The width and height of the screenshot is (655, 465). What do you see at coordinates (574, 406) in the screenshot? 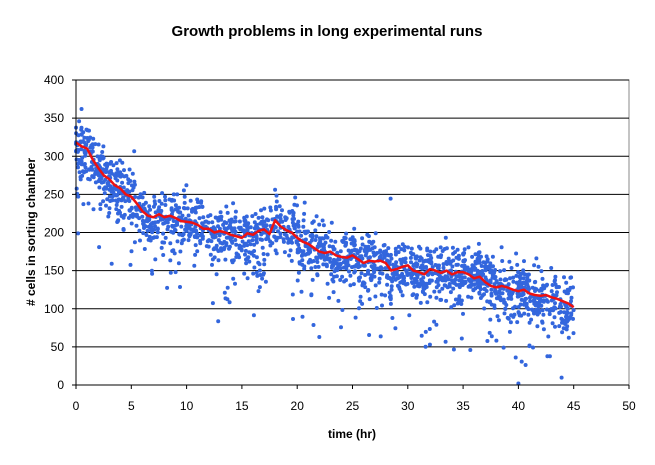
I see `x-tick-label: 45` at bounding box center [574, 406].